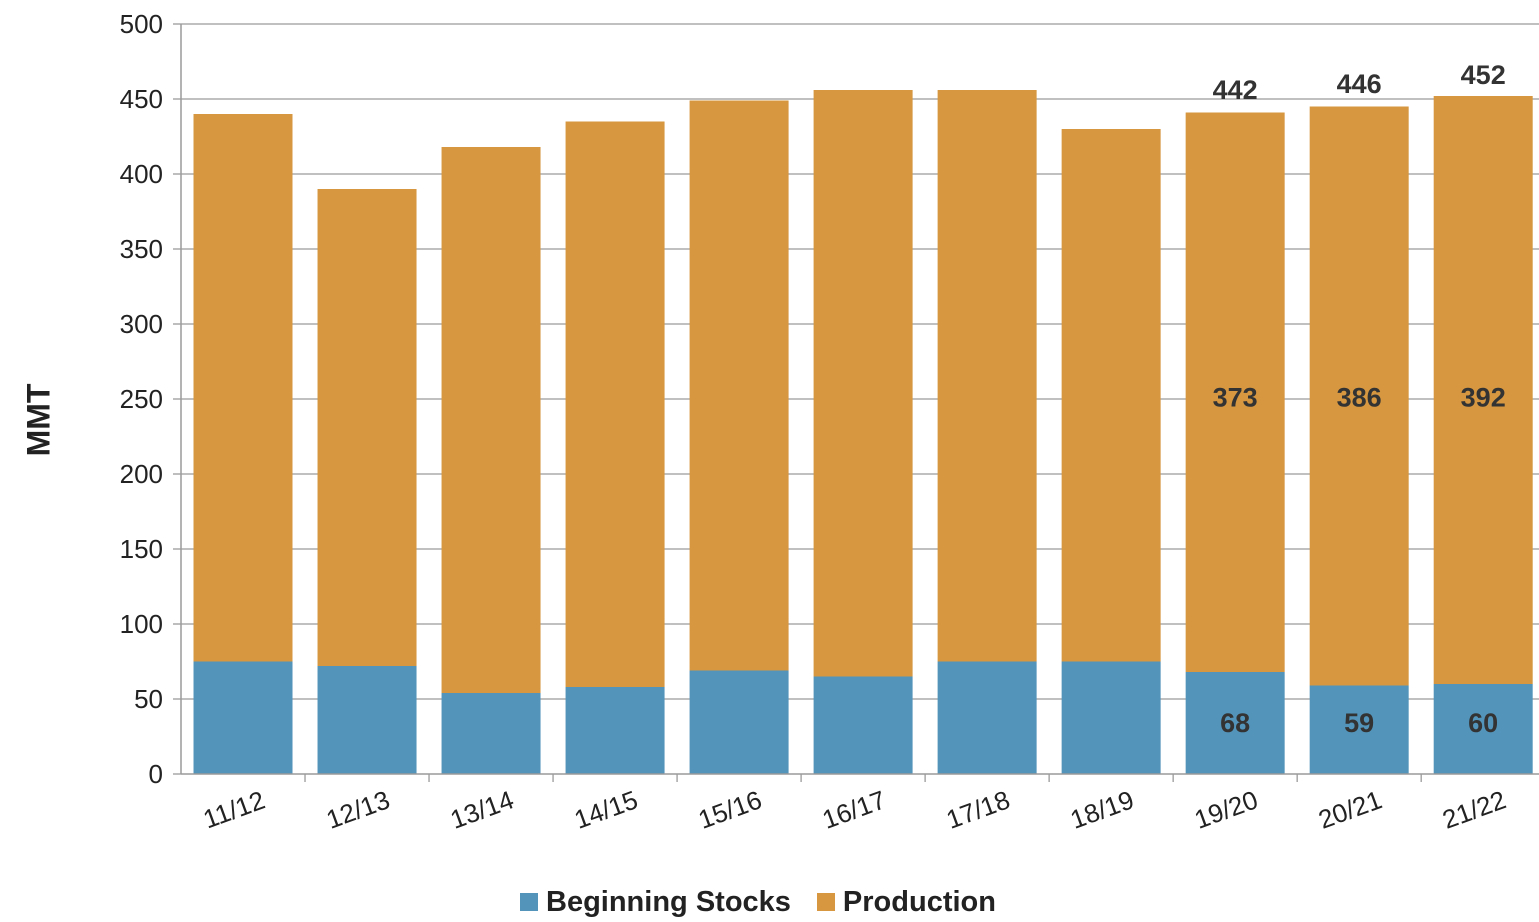 The width and height of the screenshot is (1539, 922). What do you see at coordinates (141, 99) in the screenshot?
I see `y-tick-label-450: 450` at bounding box center [141, 99].